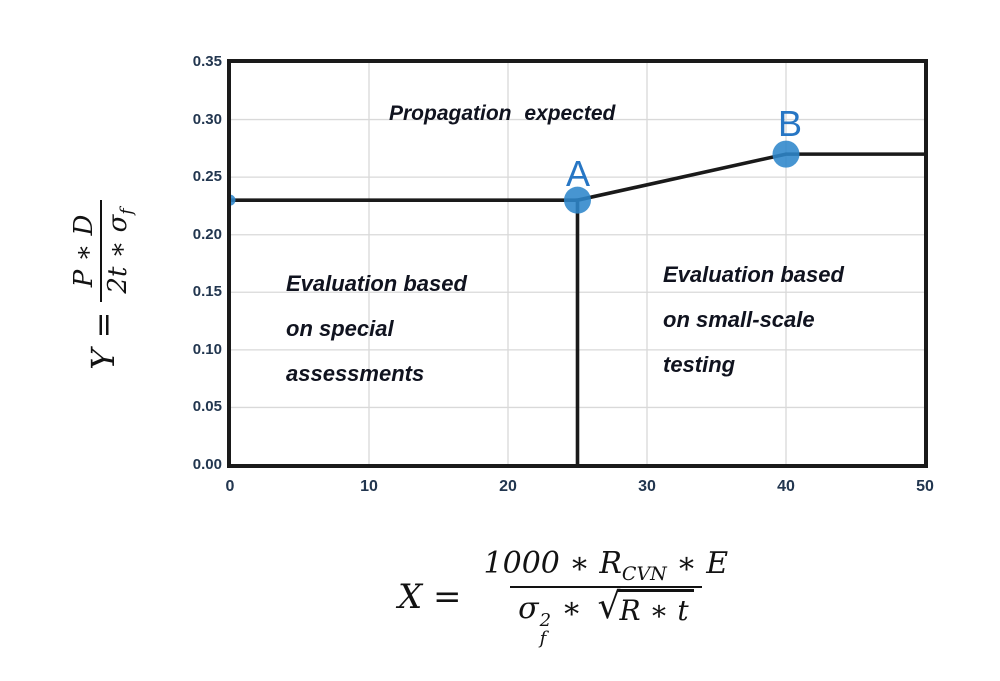  Describe the element at coordinates (552, 563) in the screenshot. I see `x-formula-num-pre: 1000 ∗ R` at that location.